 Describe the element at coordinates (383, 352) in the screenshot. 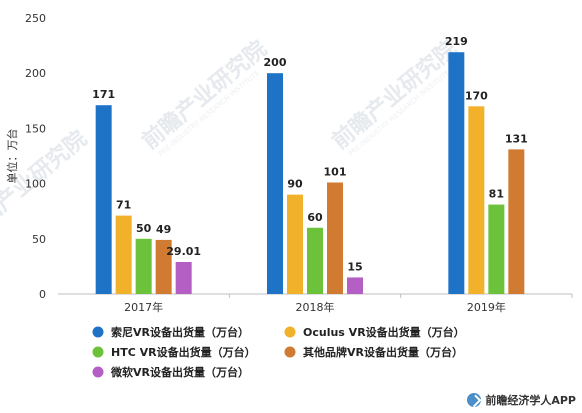

I see `legend-label: 其他品牌VR设备出货量（万台）` at that location.